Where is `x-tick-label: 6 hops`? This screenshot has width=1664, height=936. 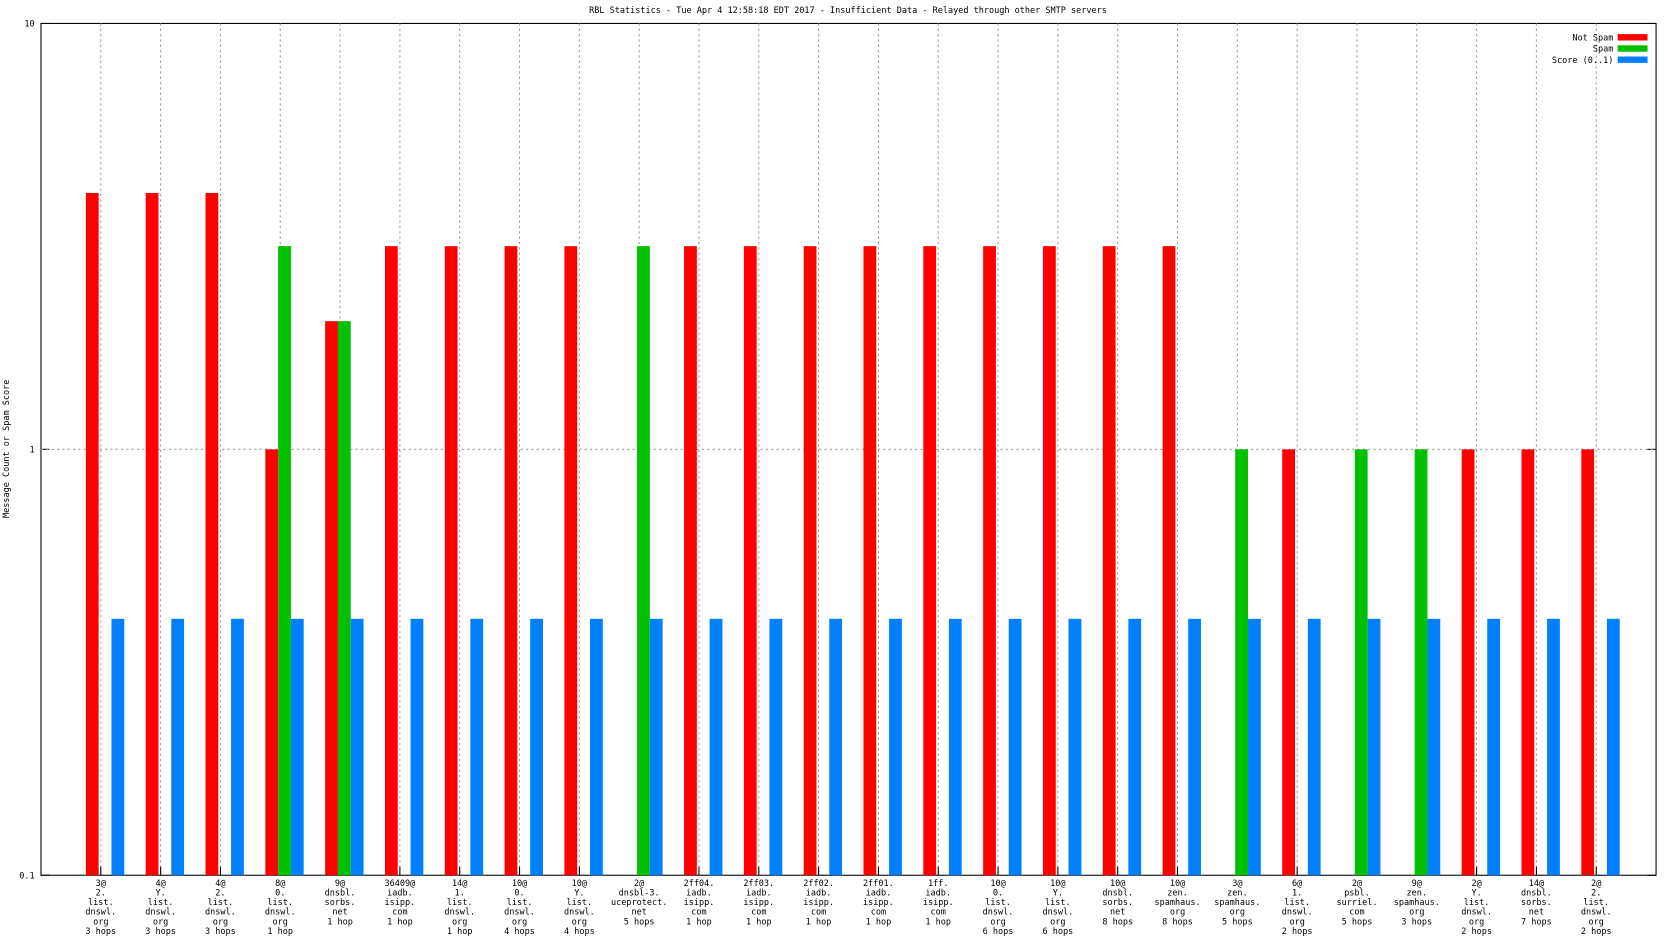
x-tick-label: 6 hops is located at coordinates (1058, 931).